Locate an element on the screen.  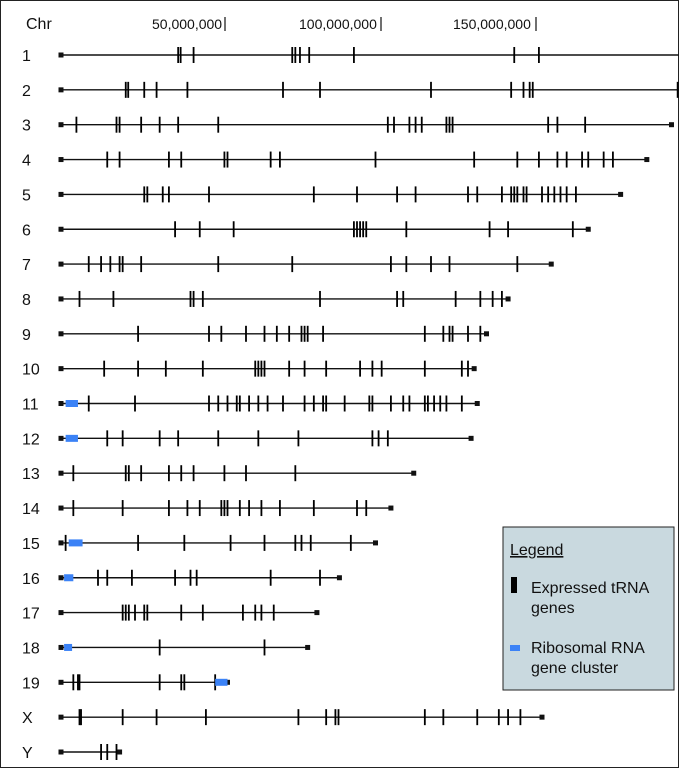
chromosome-13: 13 is located at coordinates (219, 474).